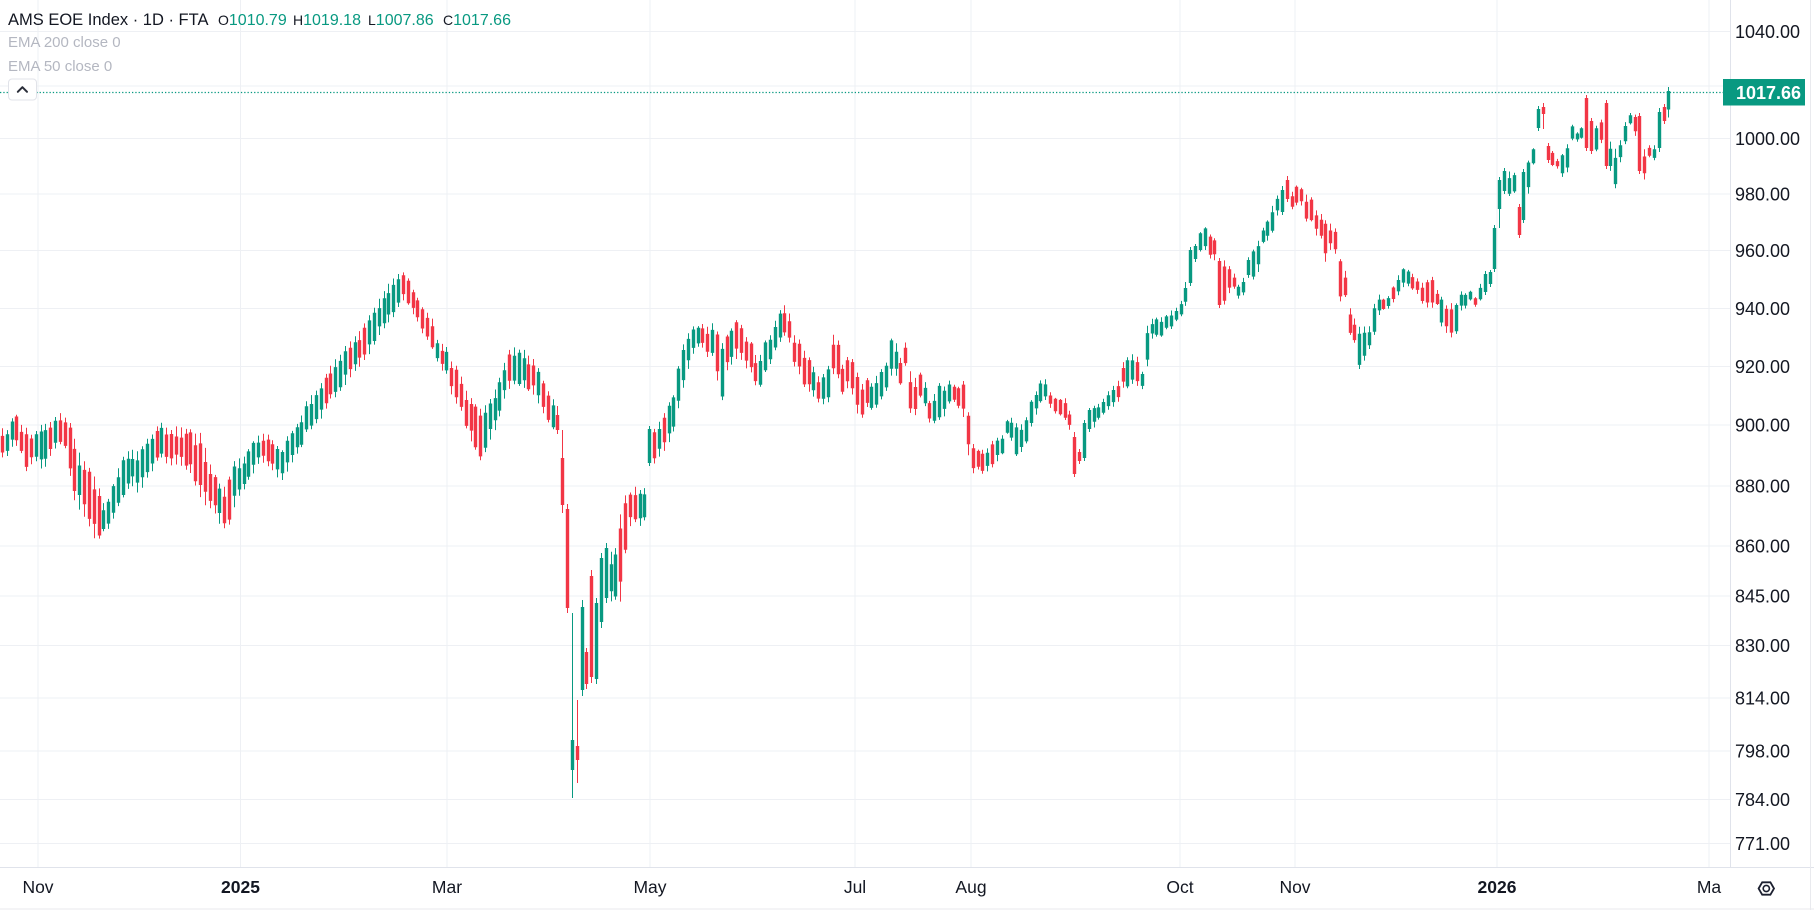 Image resolution: width=1814 pixels, height=915 pixels. What do you see at coordinates (1762, 844) in the screenshot?
I see `svg-text: 771.00` at bounding box center [1762, 844].